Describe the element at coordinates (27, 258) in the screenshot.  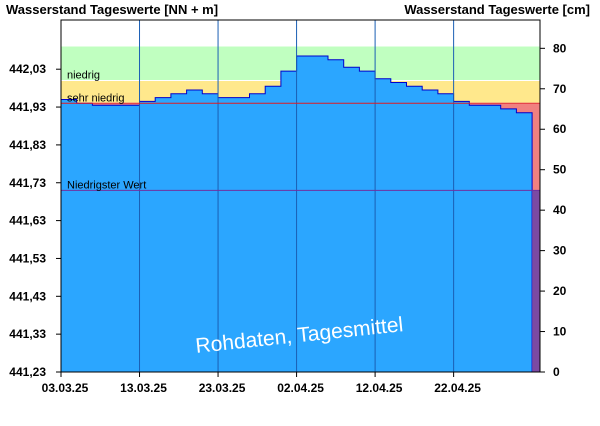
I see `left-y-tick-label: 441,53` at that location.